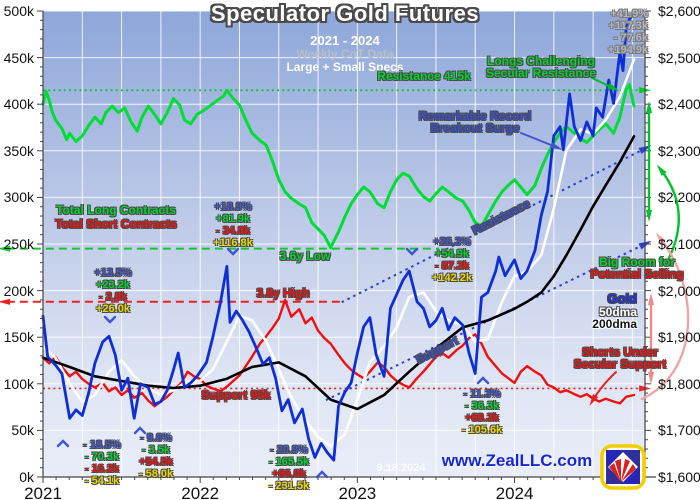 This screenshot has width=700, height=500. What do you see at coordinates (475, 128) in the screenshot?
I see `annotation-line: Breakout Surge` at bounding box center [475, 128].